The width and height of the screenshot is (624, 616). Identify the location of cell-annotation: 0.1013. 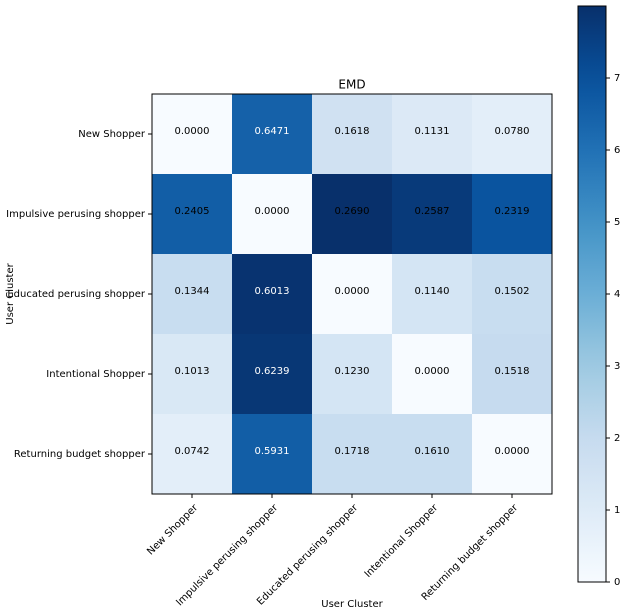
(192, 371).